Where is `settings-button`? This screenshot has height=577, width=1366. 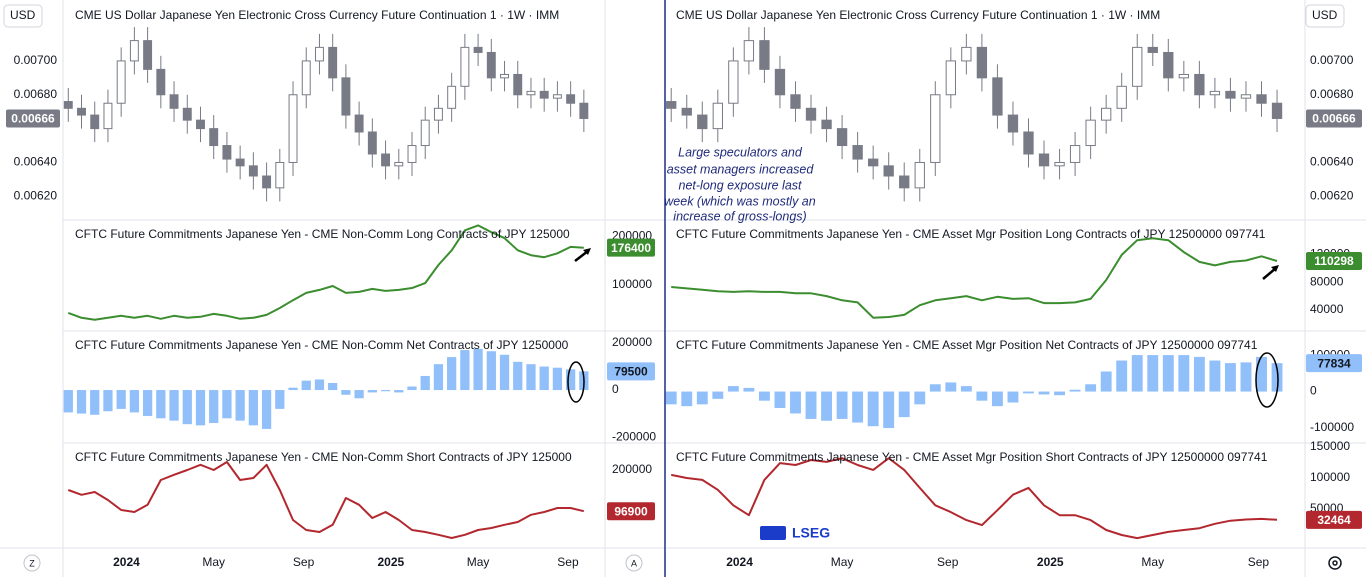
settings-button is located at coordinates (1335, 563).